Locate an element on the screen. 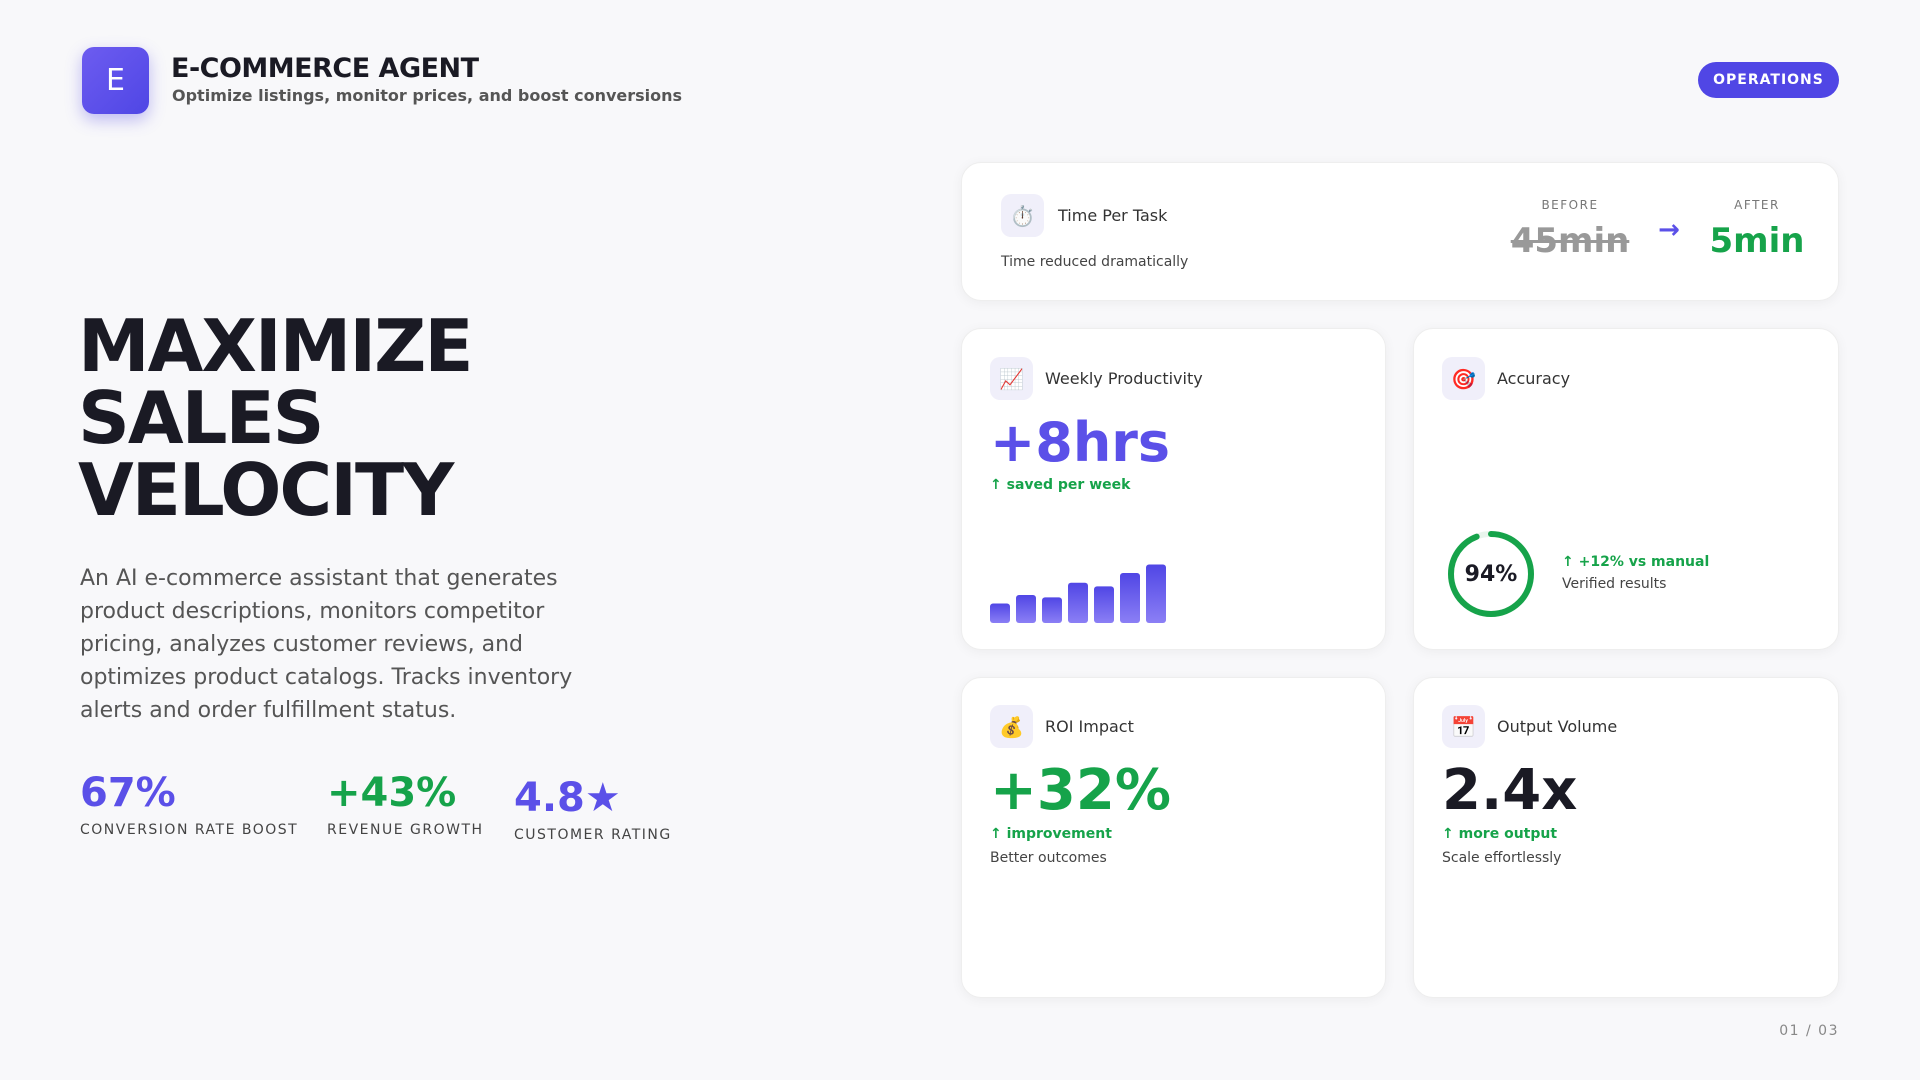  badge: OPERATIONS is located at coordinates (1768, 80).